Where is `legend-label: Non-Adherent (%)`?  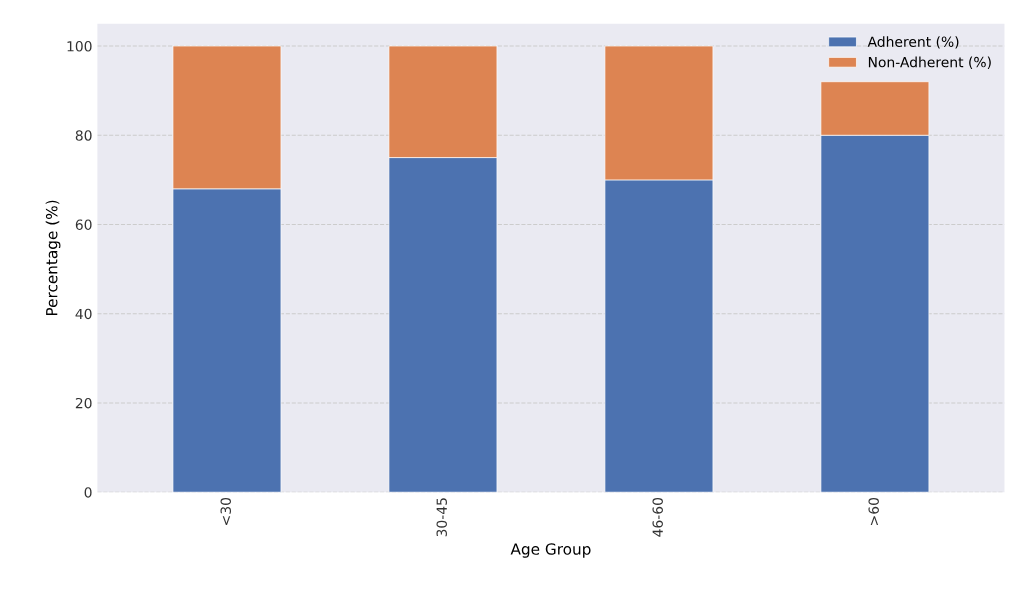 legend-label: Non-Adherent (%) is located at coordinates (929, 62).